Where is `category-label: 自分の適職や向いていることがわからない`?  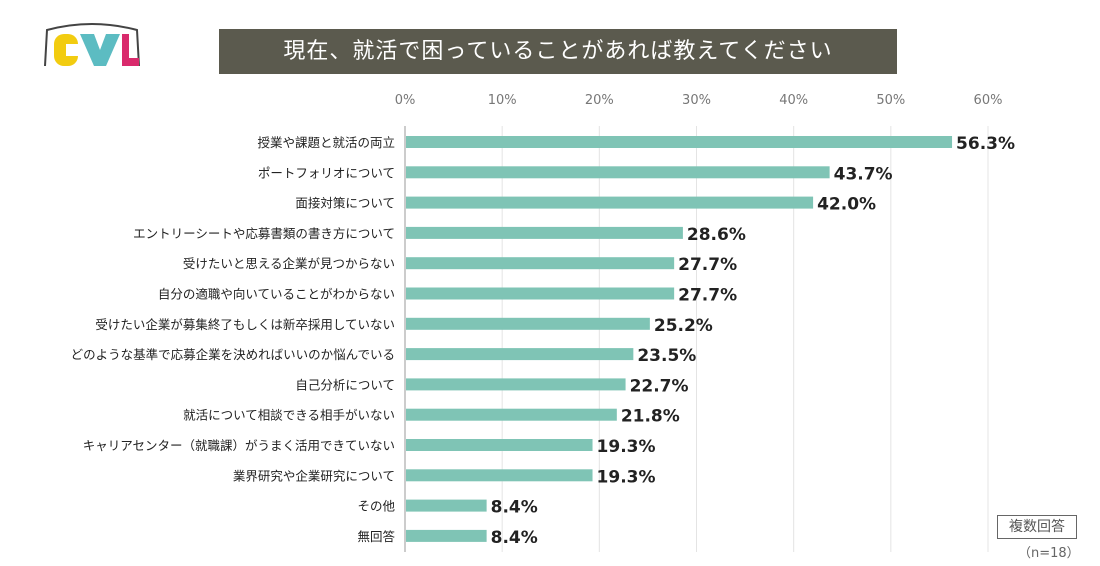 category-label: 自分の適職や向いていることがわからない is located at coordinates (276, 294).